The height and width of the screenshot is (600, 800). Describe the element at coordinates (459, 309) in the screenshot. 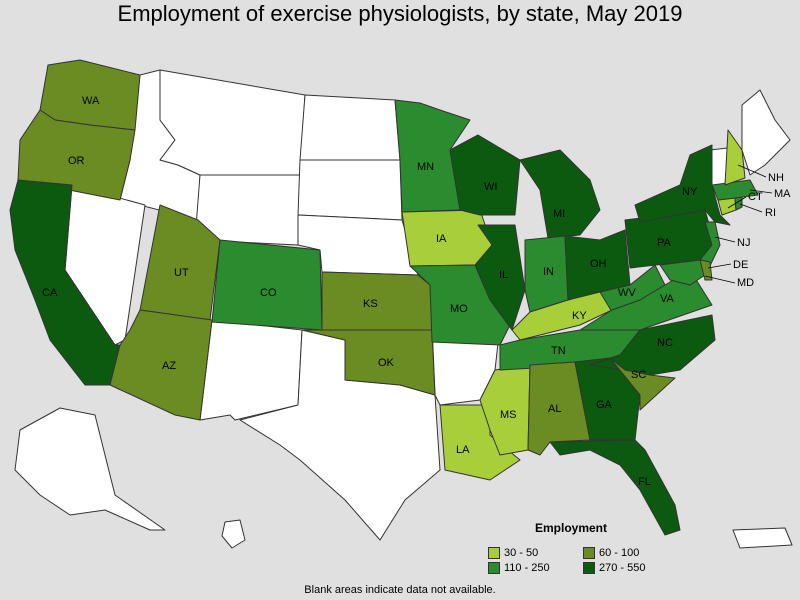

I see `label-mo: MO` at that location.